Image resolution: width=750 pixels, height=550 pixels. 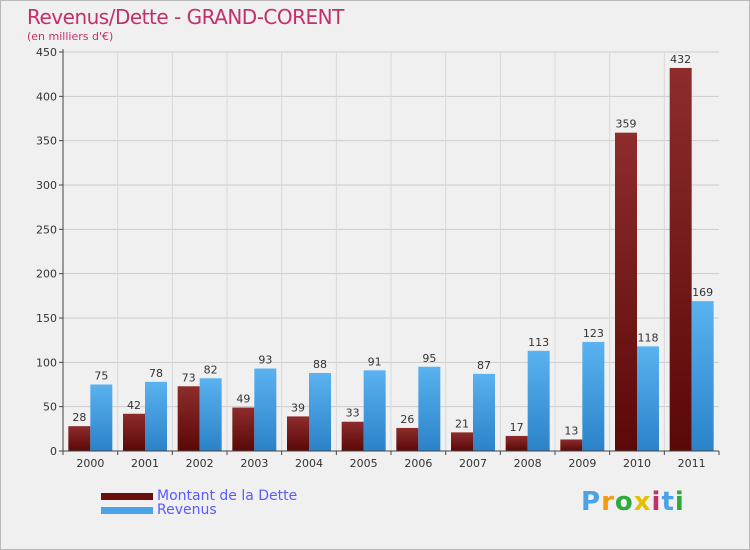 What do you see at coordinates (364, 463) in the screenshot?
I see `x-tick-label: 2005` at bounding box center [364, 463].